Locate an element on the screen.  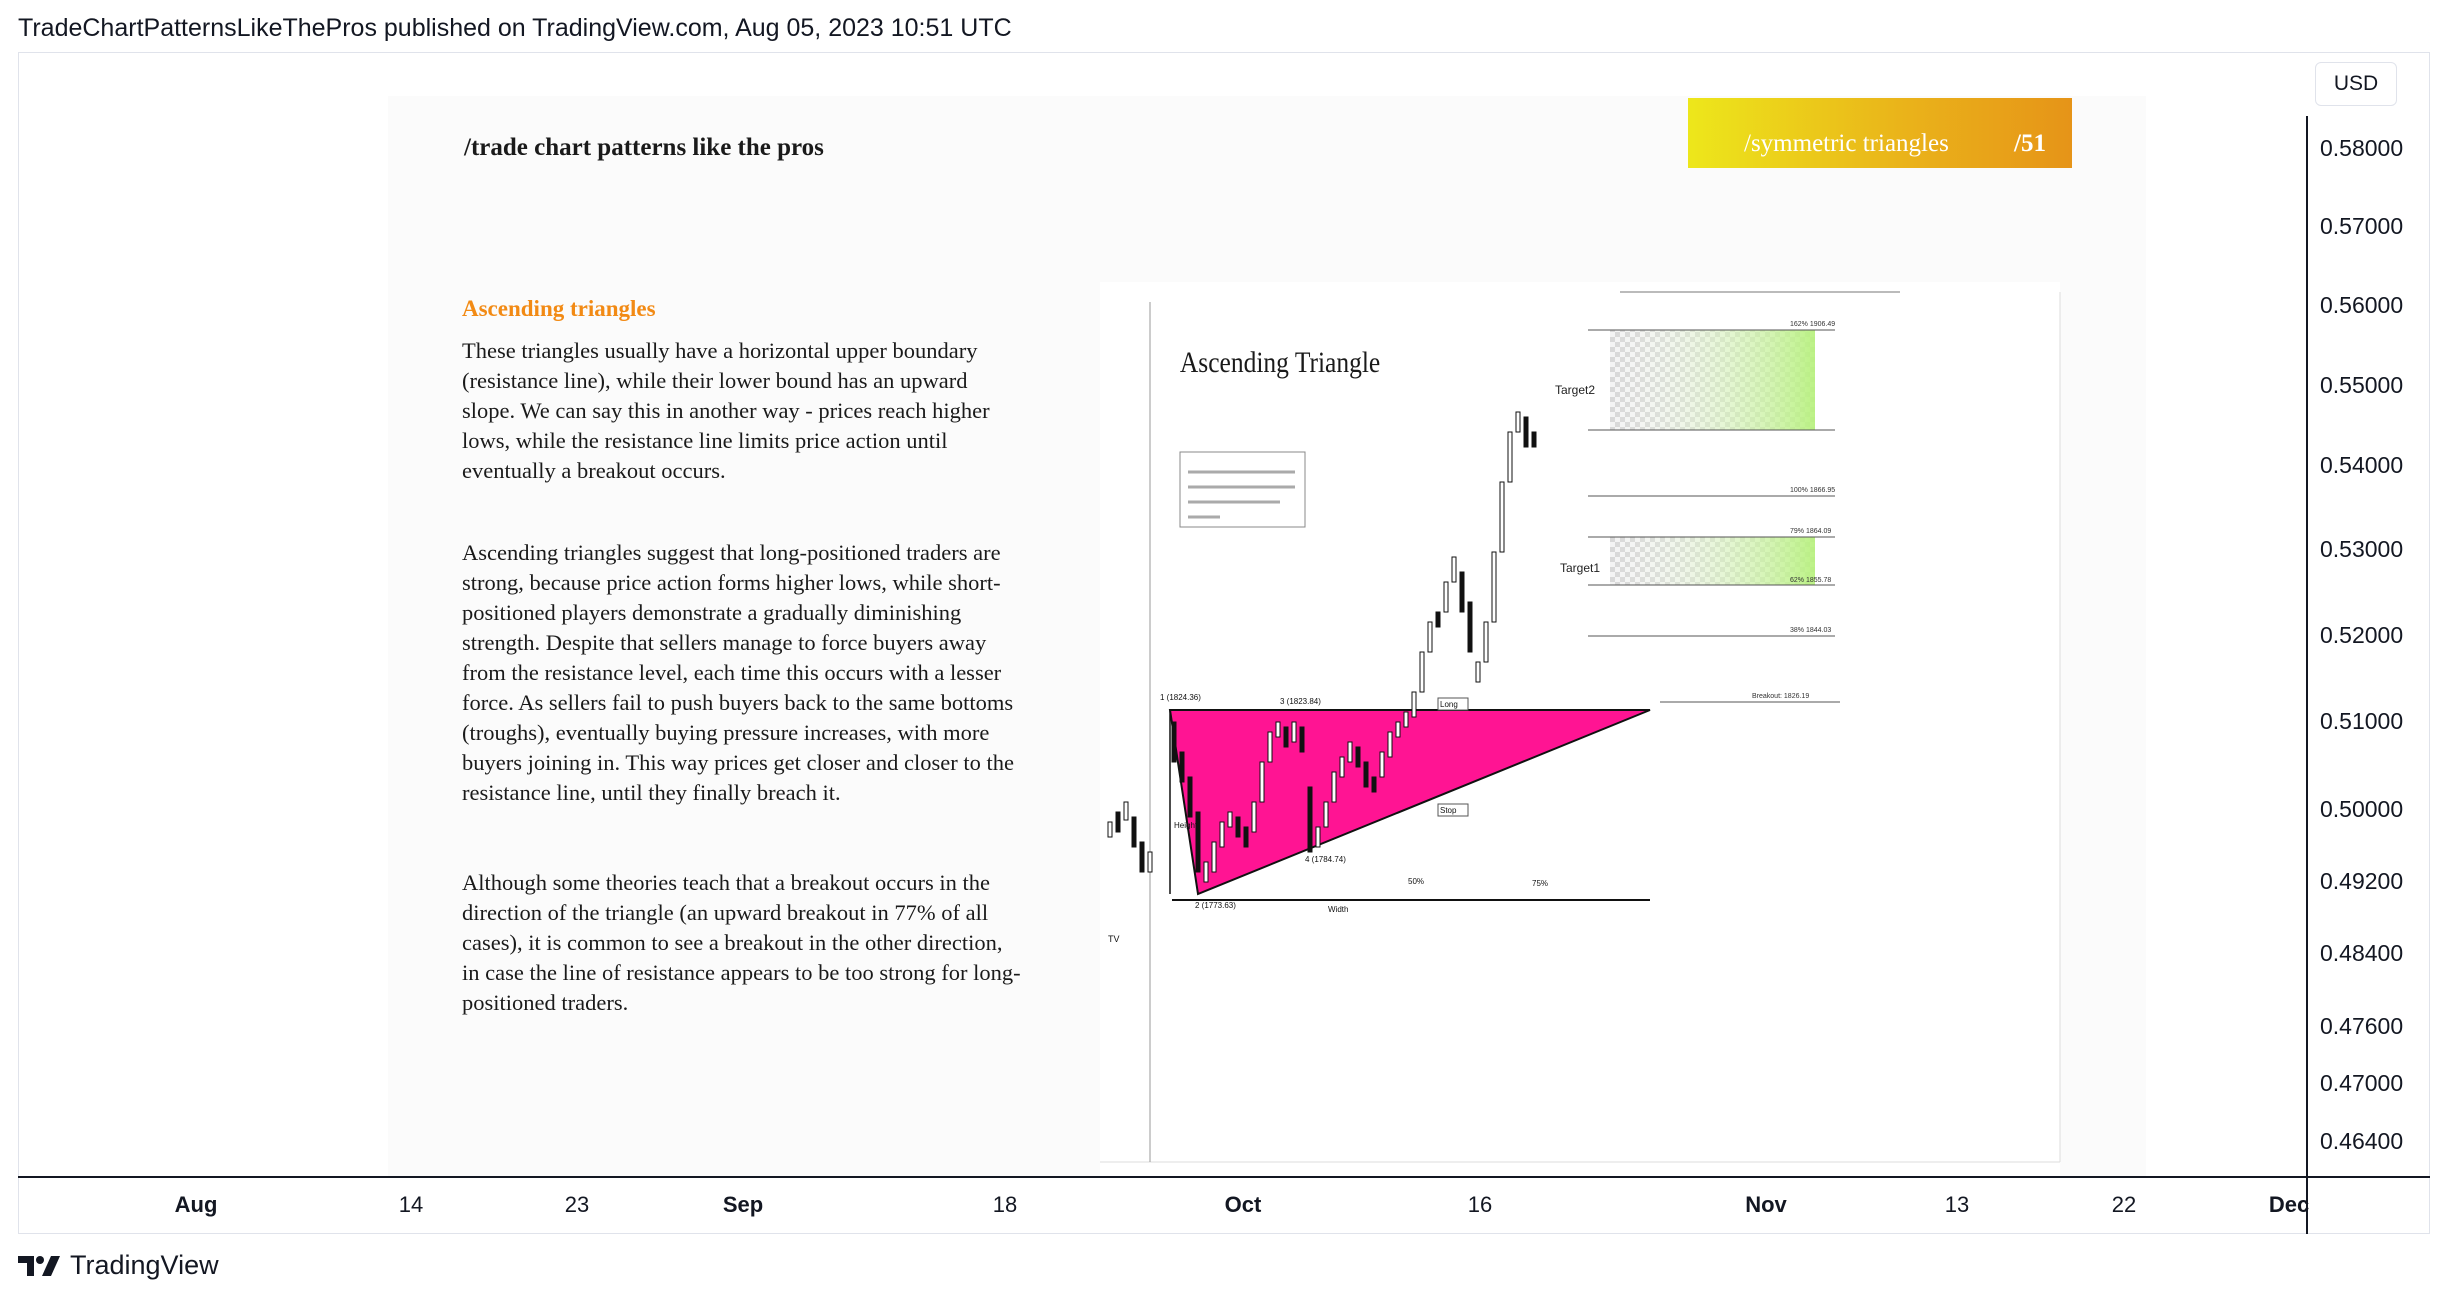
pct75-label: 75% is located at coordinates (1540, 883).